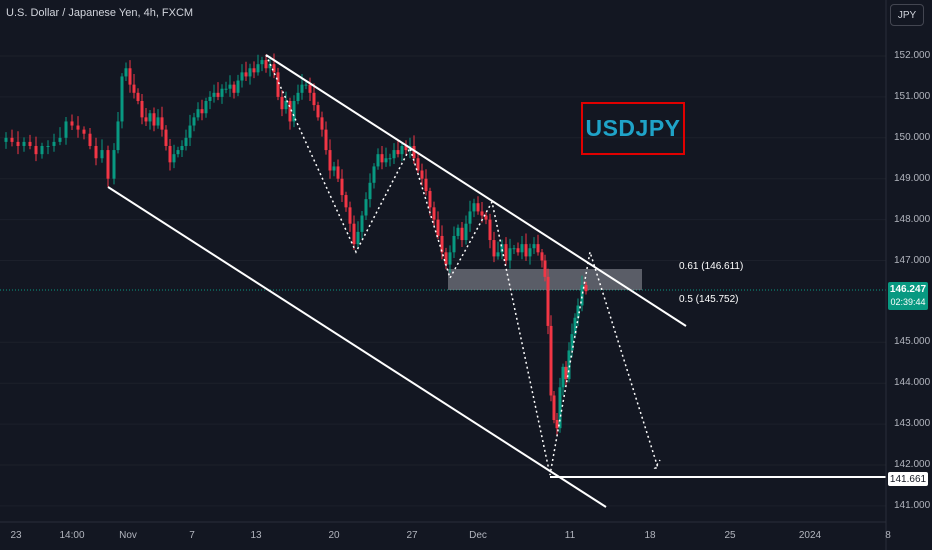  I want to click on price-tick-label: 144.000, so click(912, 383).